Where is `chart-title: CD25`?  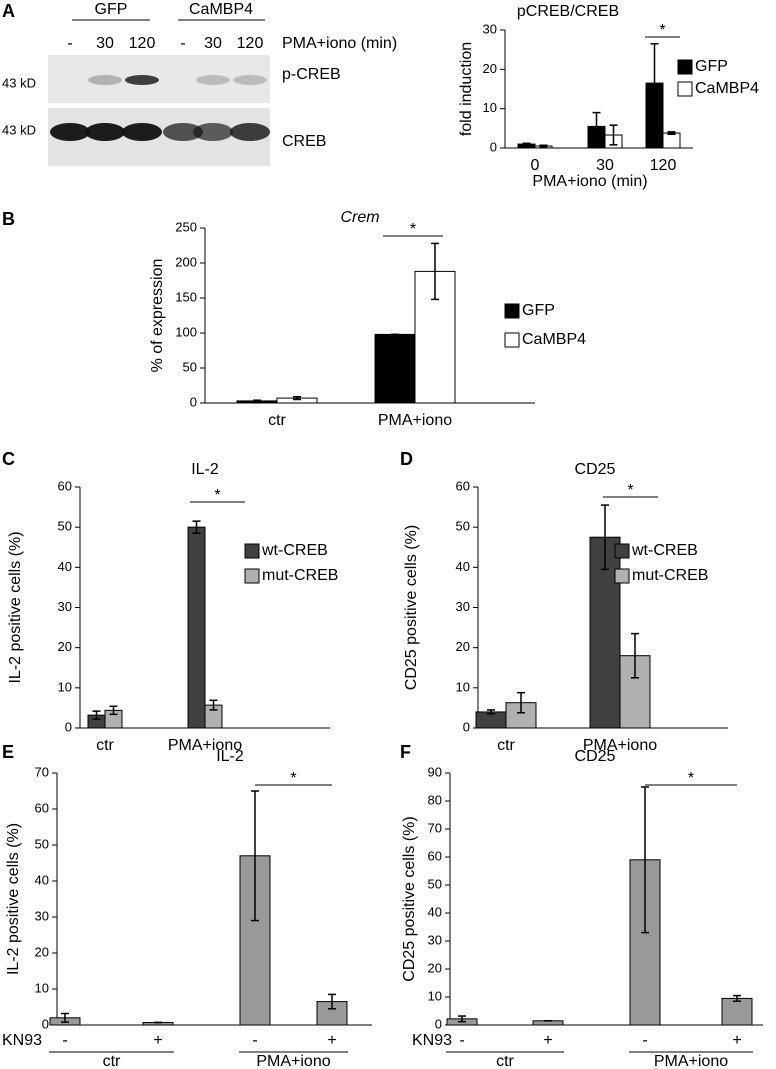
chart-title: CD25 is located at coordinates (595, 469).